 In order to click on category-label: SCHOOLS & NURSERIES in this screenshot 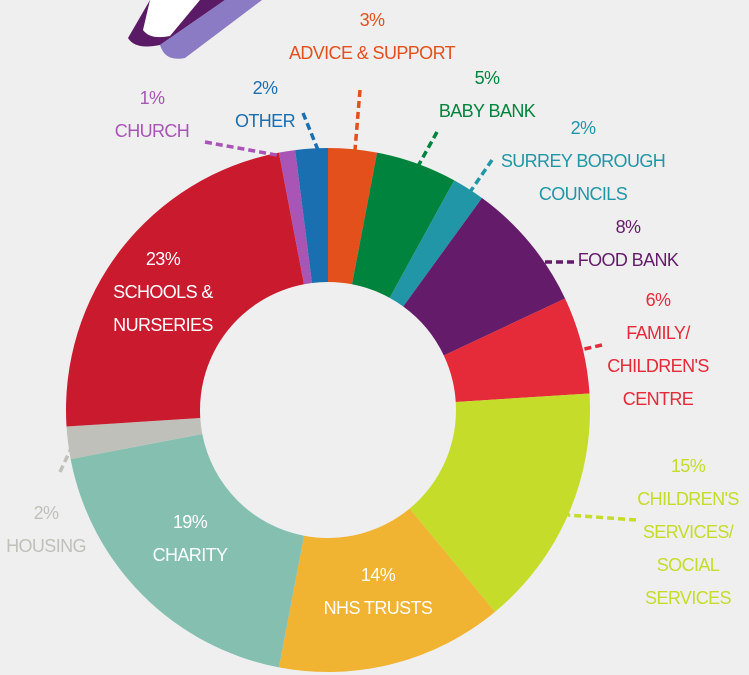, I will do `click(163, 308)`.